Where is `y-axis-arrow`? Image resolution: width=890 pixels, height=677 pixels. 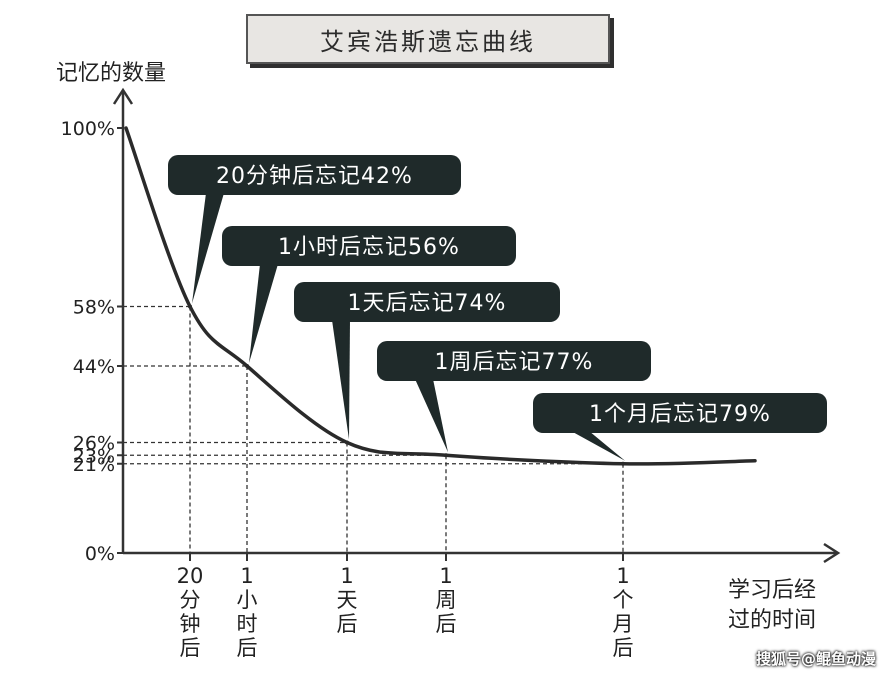
y-axis-arrow is located at coordinates (123, 96).